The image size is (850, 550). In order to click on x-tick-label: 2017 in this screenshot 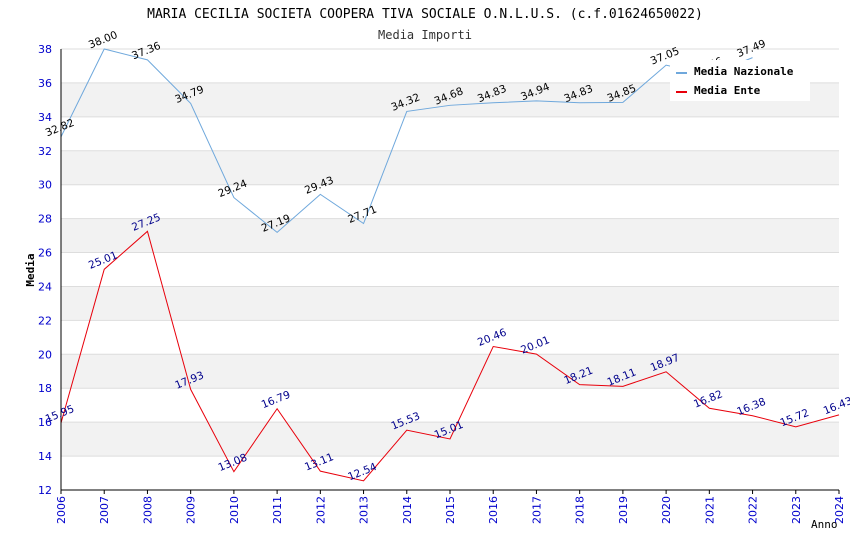, I will do `click(536, 510)`.